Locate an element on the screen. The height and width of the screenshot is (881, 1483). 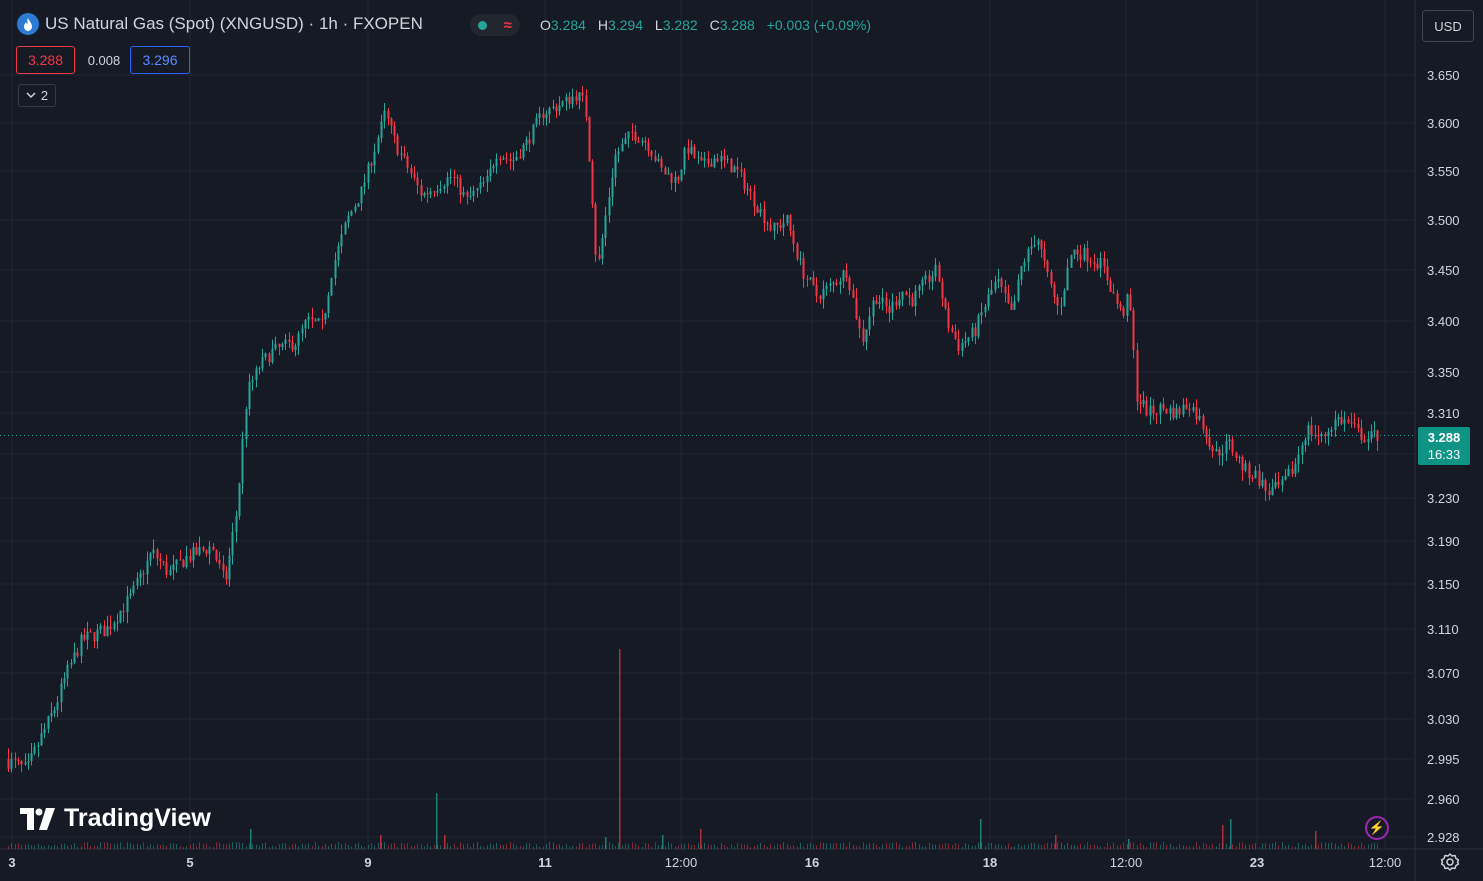
indicators-toggle-button: 2 is located at coordinates (37, 95).